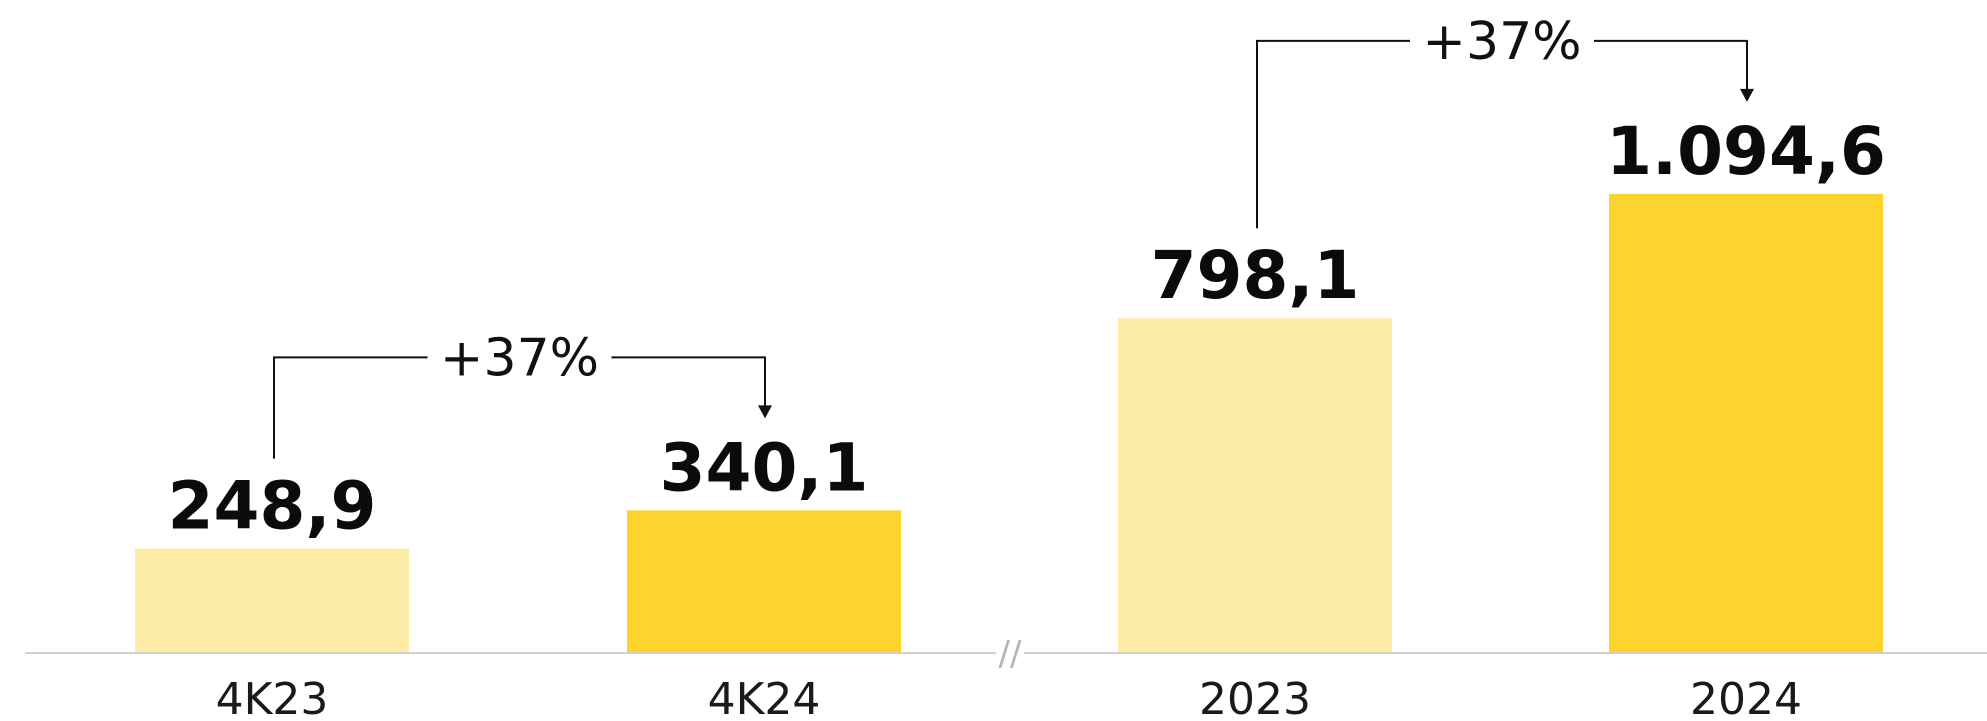 Image resolution: width=1987 pixels, height=721 pixels. Describe the element at coordinates (1501, 42) in the screenshot. I see `growth-label-1: +37%` at that location.